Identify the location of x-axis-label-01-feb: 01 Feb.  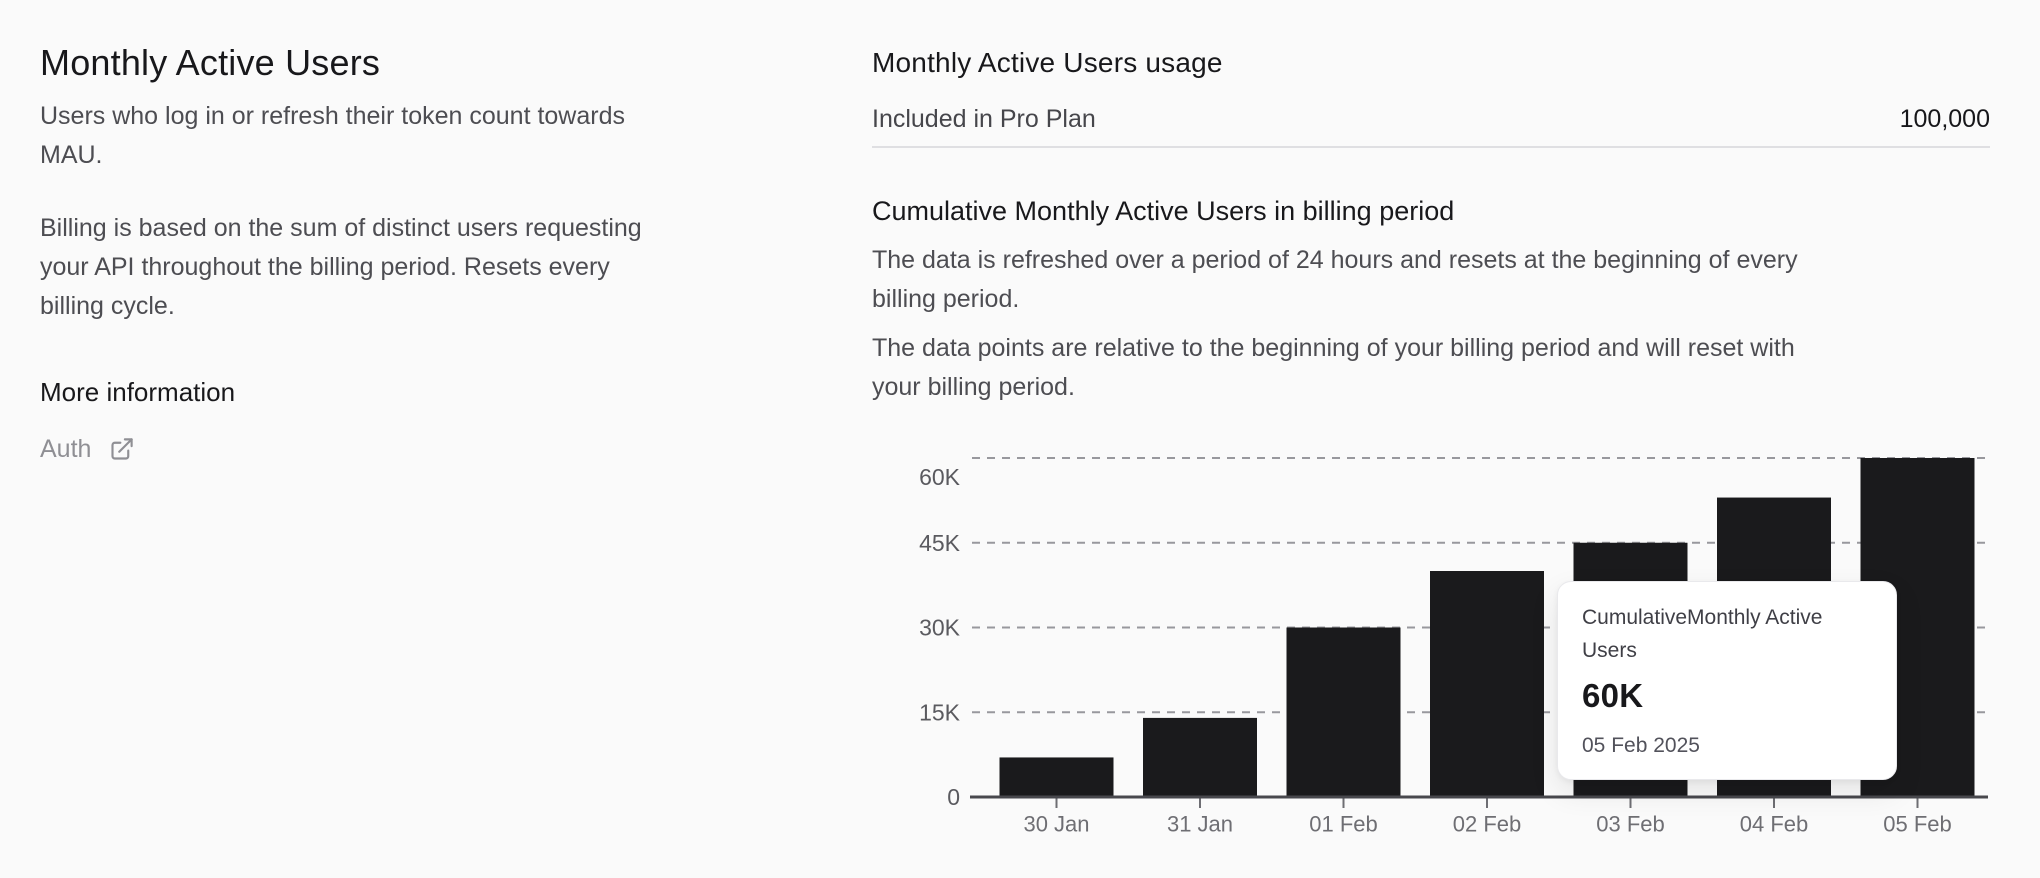
(1343, 824).